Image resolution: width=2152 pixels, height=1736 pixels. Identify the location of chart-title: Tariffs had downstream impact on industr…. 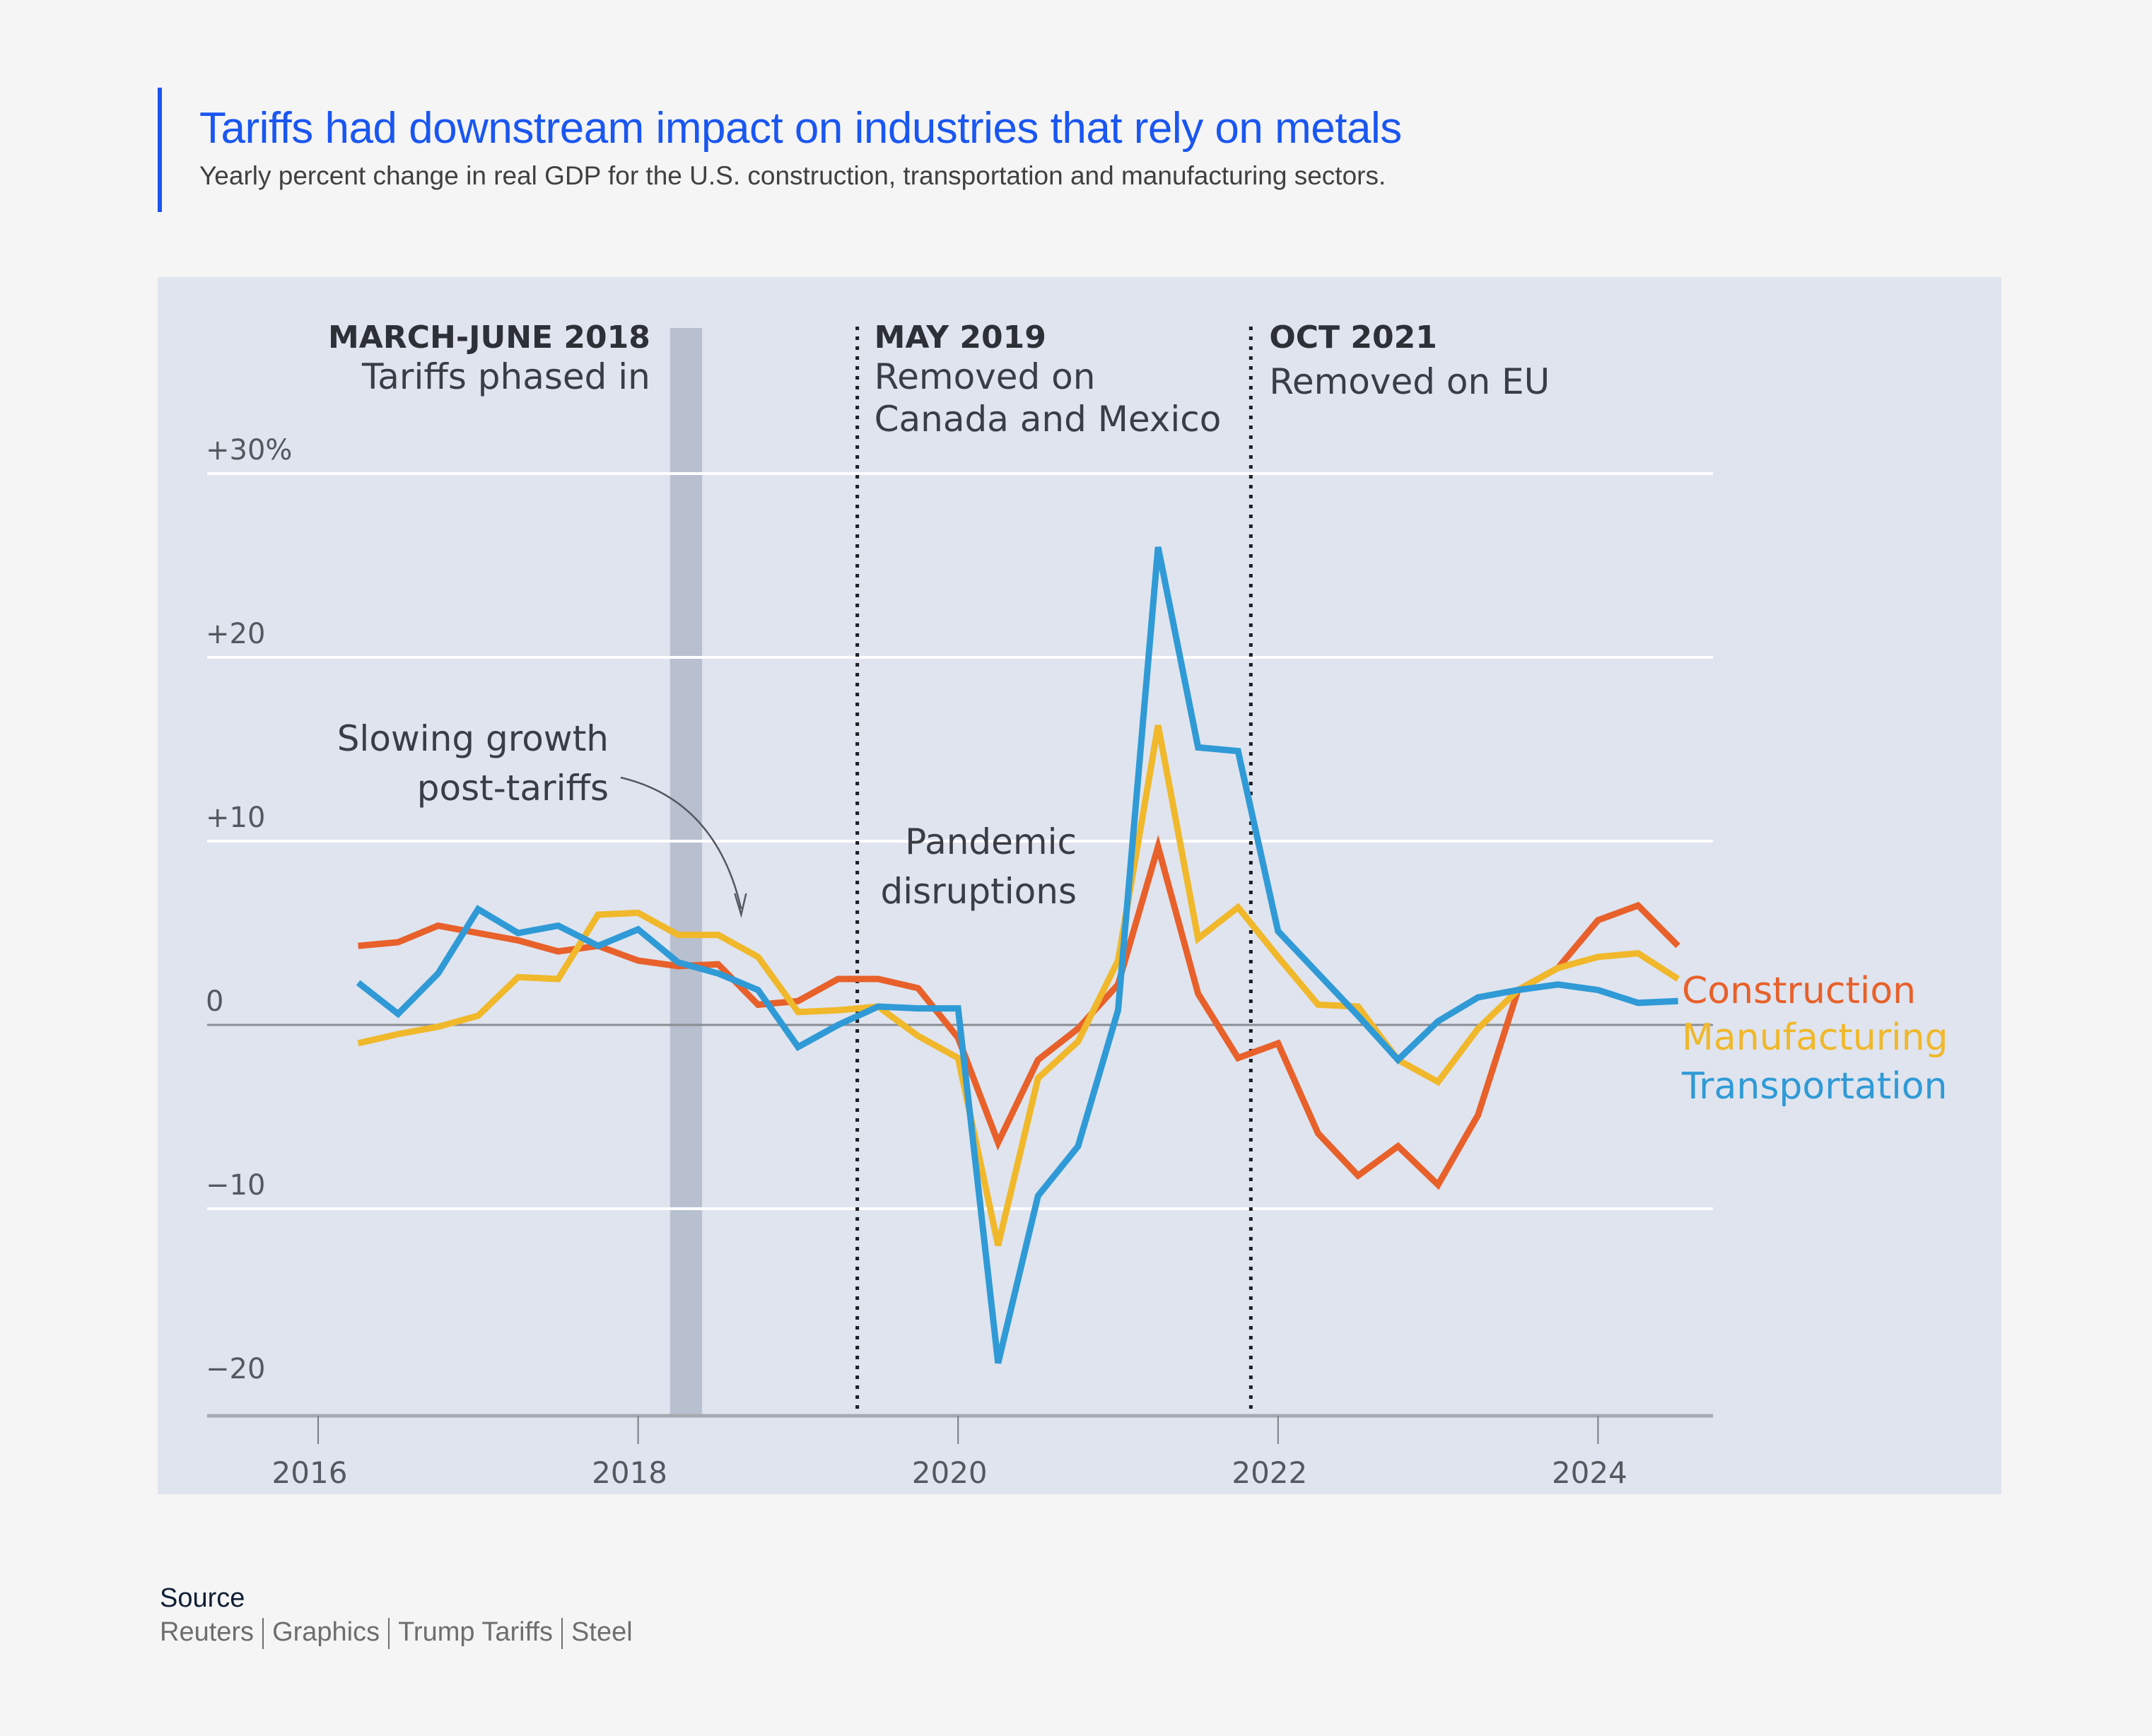
(800, 128).